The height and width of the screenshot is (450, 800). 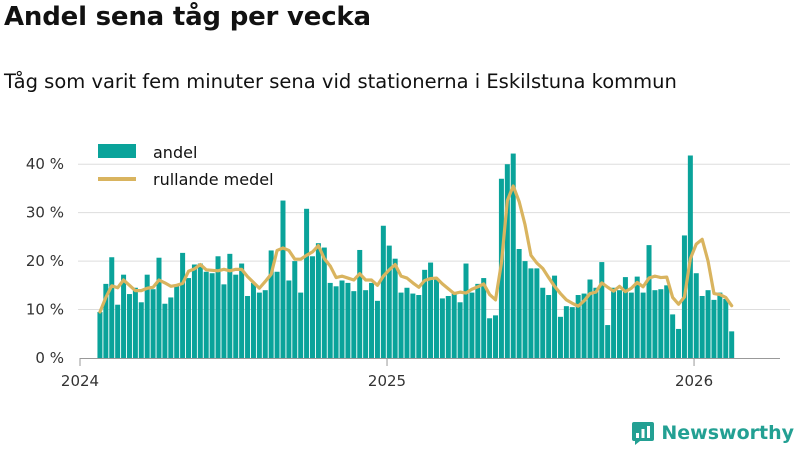 What do you see at coordinates (727, 433) in the screenshot?
I see `brand-name: Newsworthy` at bounding box center [727, 433].